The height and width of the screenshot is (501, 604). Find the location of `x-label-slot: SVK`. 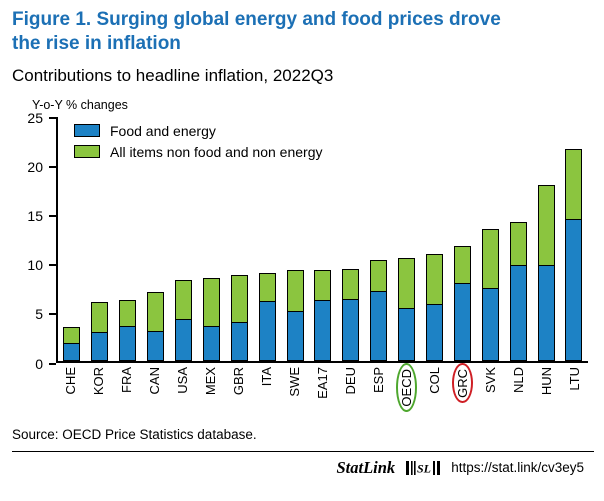

x-label-slot: SVK is located at coordinates (490, 394).